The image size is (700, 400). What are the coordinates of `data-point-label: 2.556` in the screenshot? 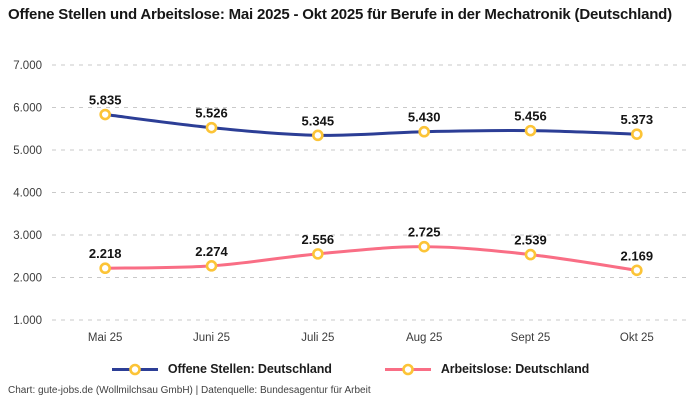 It's located at (318, 239).